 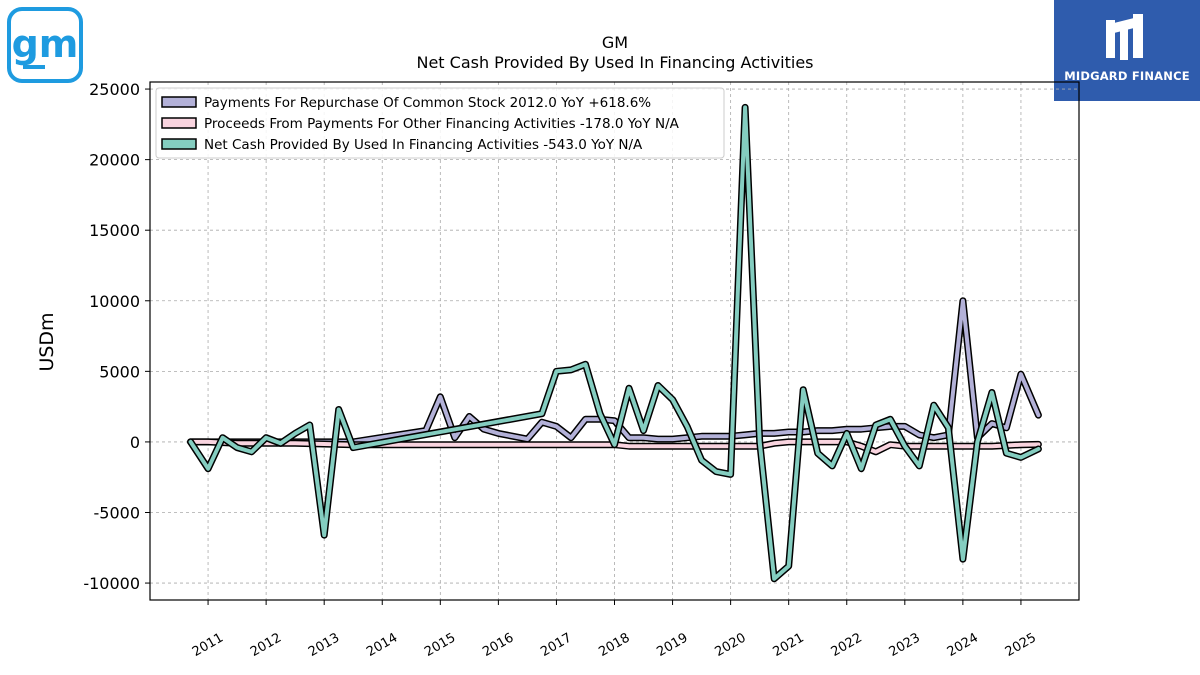 I want to click on x-tick-label: 2023, so click(x=905, y=645).